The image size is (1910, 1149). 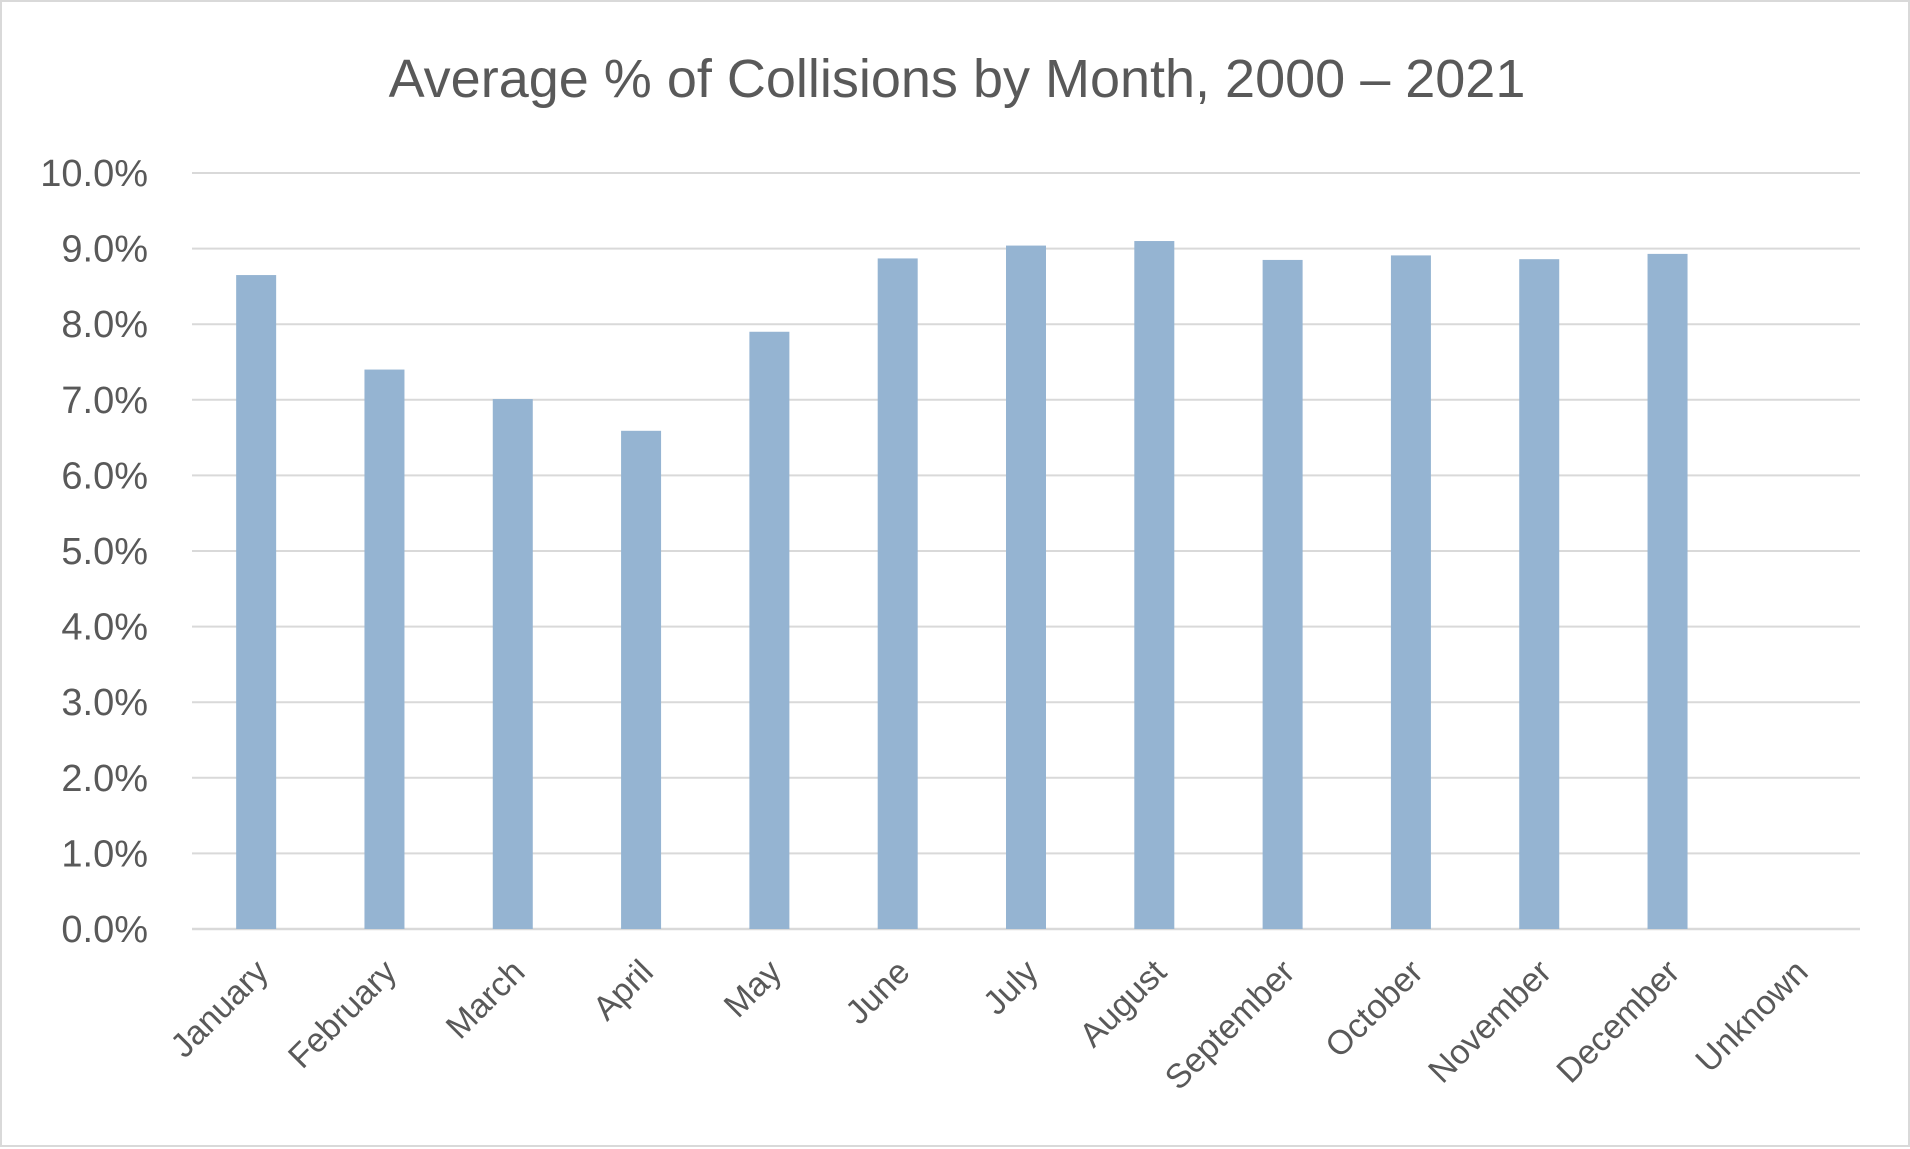 What do you see at coordinates (104, 250) in the screenshot?
I see `y-tick-label: 9.0%` at bounding box center [104, 250].